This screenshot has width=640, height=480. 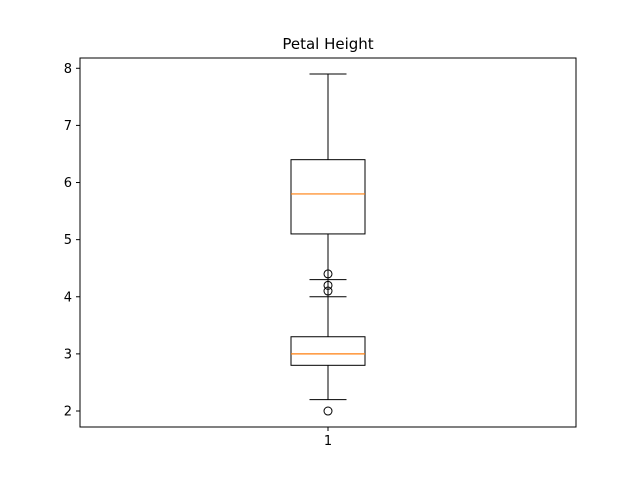 What do you see at coordinates (68, 183) in the screenshot?
I see `y-tick-label: 6` at bounding box center [68, 183].